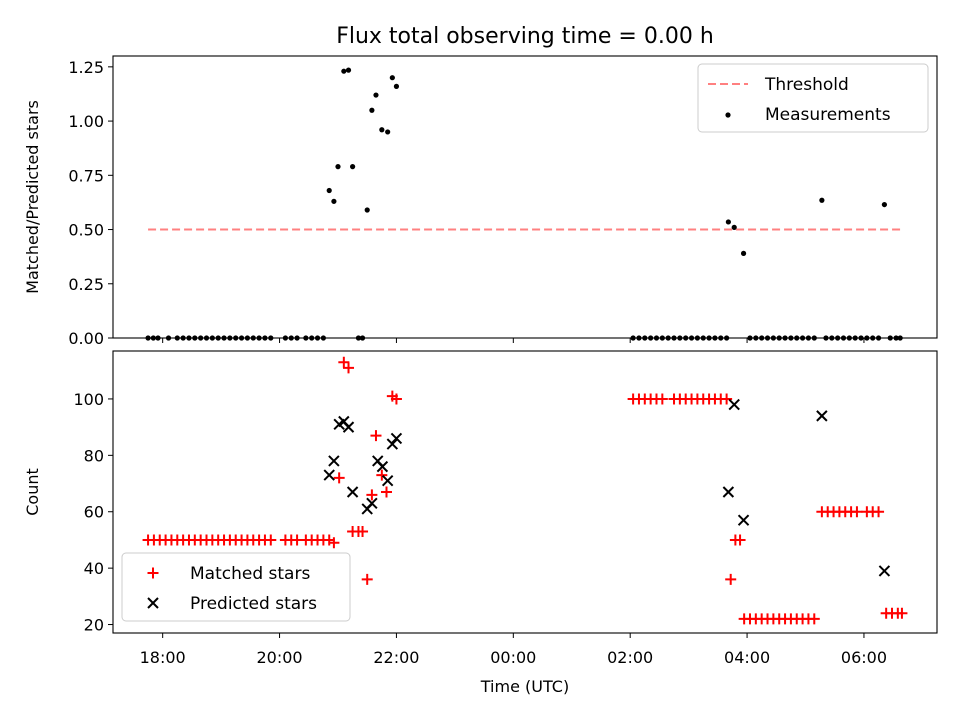 Image resolution: width=960 pixels, height=720 pixels. Describe the element at coordinates (86, 338) in the screenshot. I see `y-tick-label: 0.00` at that location.